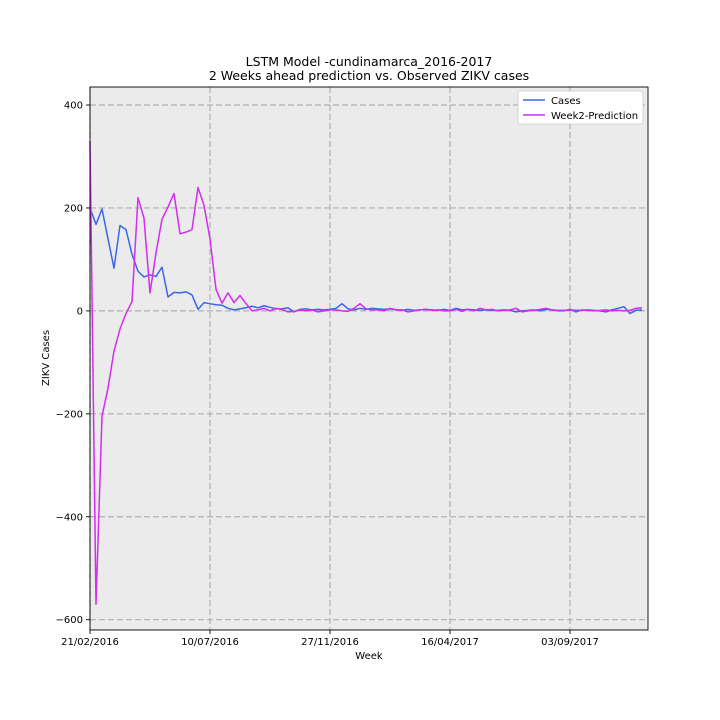 The image size is (720, 720). I want to click on x-tick-label: 03/09/2017, so click(570, 642).